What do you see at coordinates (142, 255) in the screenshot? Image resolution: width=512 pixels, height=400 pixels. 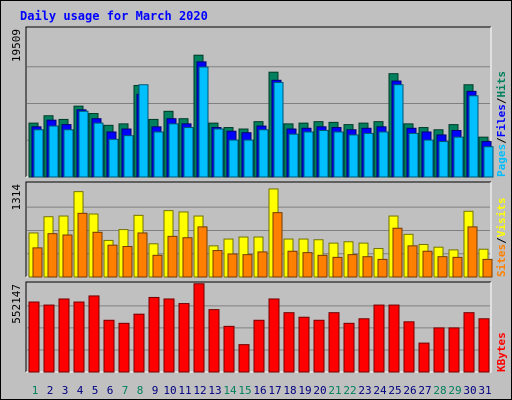 I see `bar-sites: Sites 8: 650` at bounding box center [142, 255].